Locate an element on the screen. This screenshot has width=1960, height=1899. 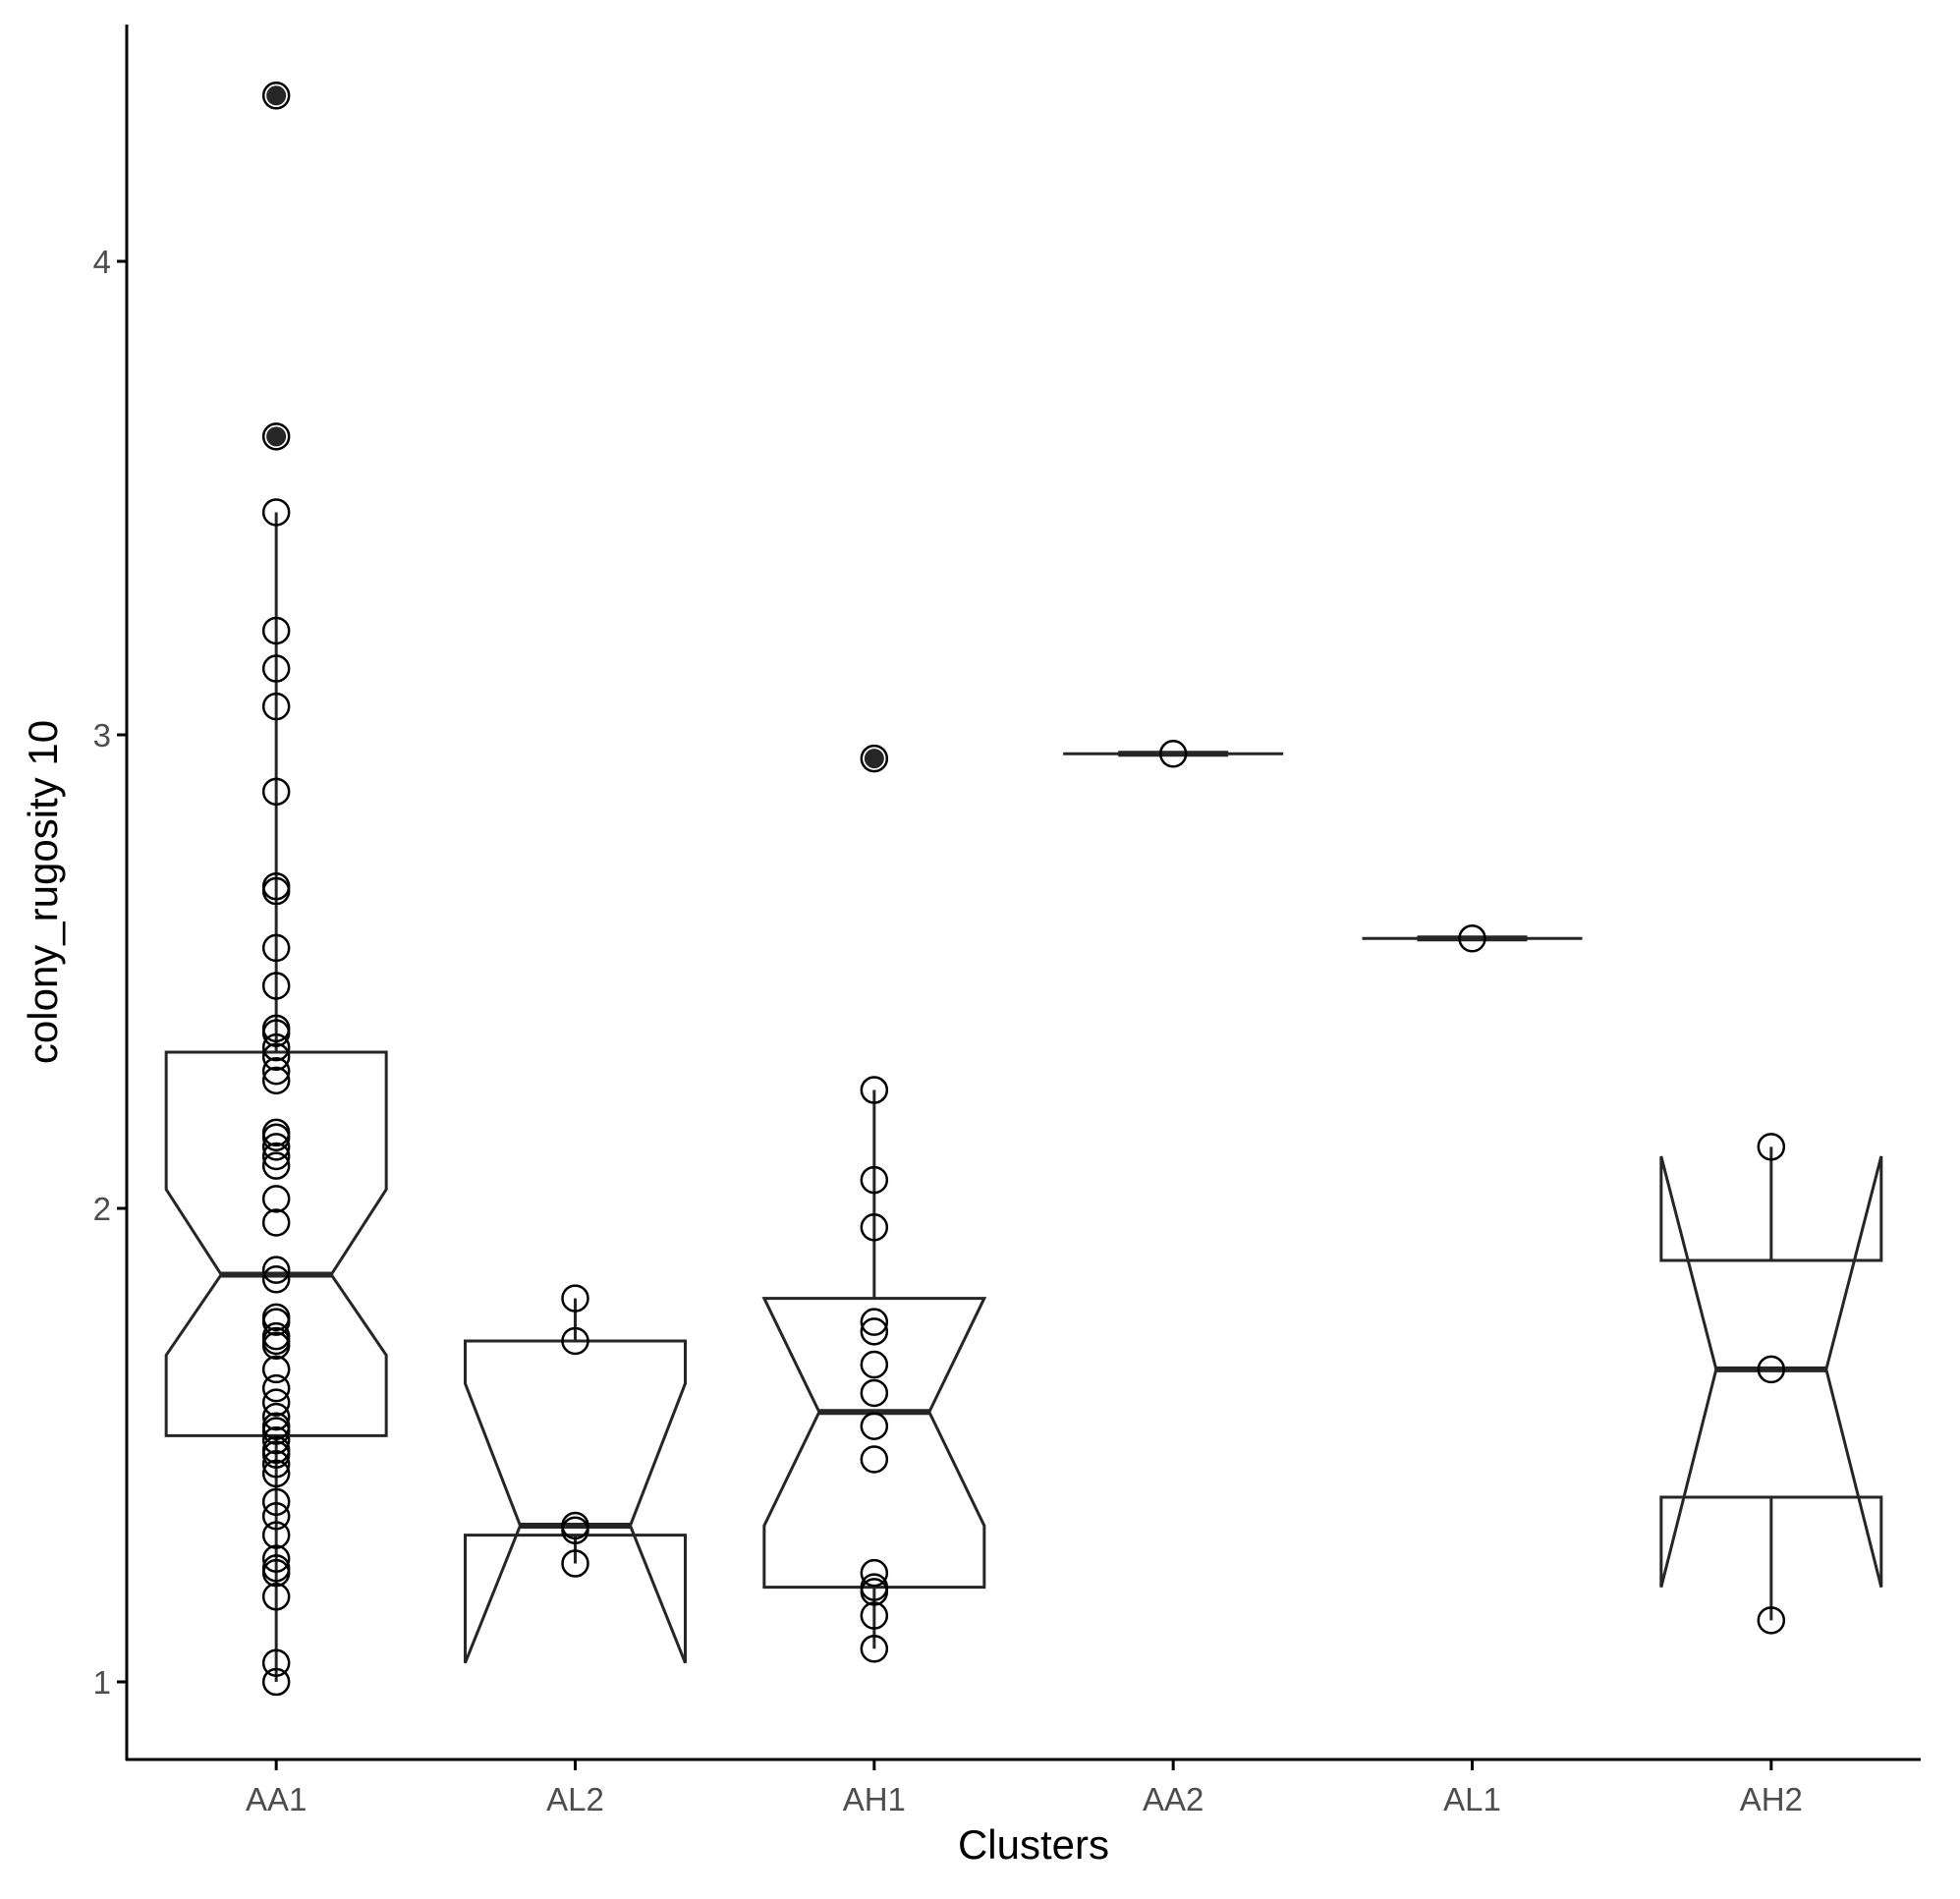
y-tick-label: 3 is located at coordinates (102, 735).